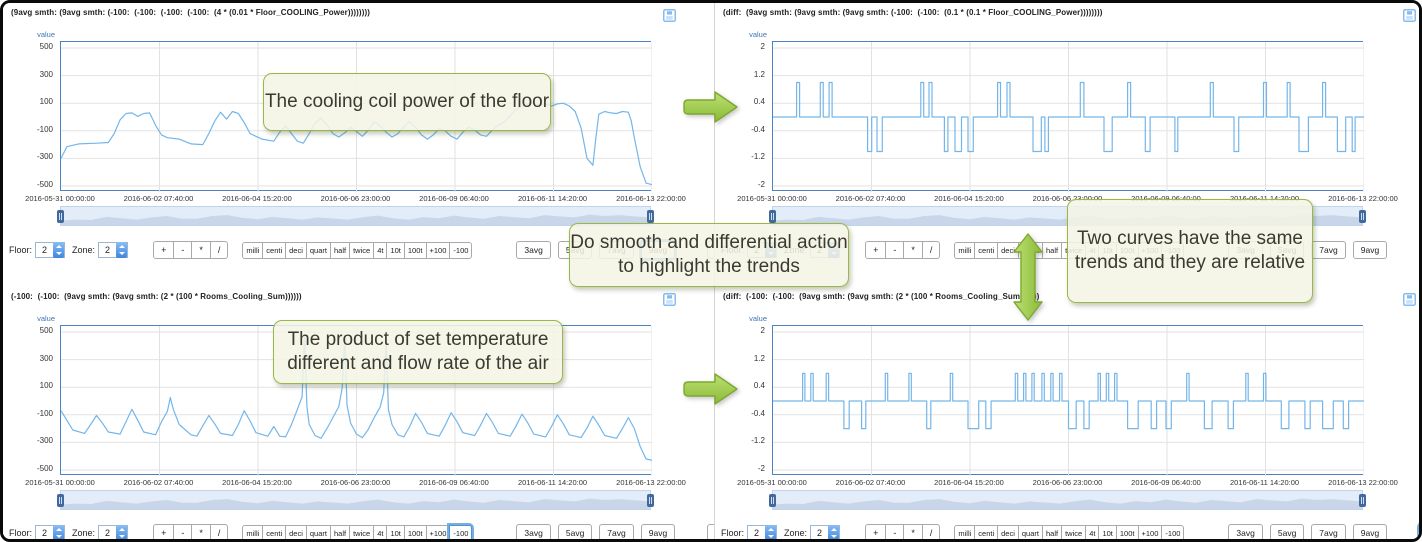 The height and width of the screenshot is (542, 1422). Describe the element at coordinates (651, 198) in the screenshot. I see `x-axis-tick: 2016-06-13 22:00:00` at that location.